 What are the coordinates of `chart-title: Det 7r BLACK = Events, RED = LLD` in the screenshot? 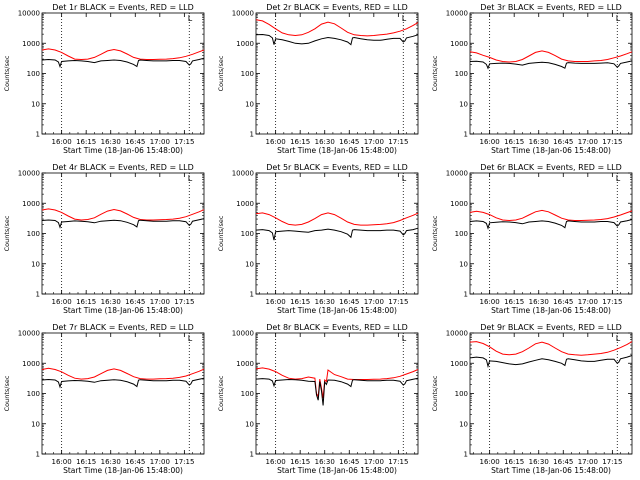 It's located at (123, 327).